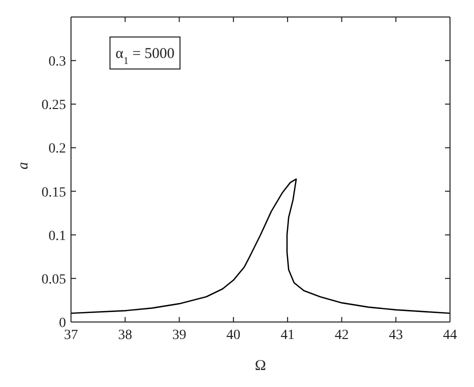 The width and height of the screenshot is (474, 387). Describe the element at coordinates (54, 106) in the screenshot. I see `y-tick-label: 0.25` at that location.